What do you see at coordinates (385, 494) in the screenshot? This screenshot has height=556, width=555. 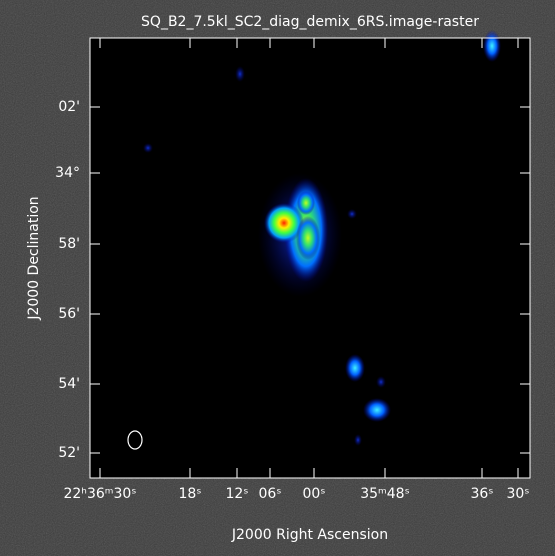 I see `x-tick-label: 35ᵐ48ˢ` at bounding box center [385, 494].